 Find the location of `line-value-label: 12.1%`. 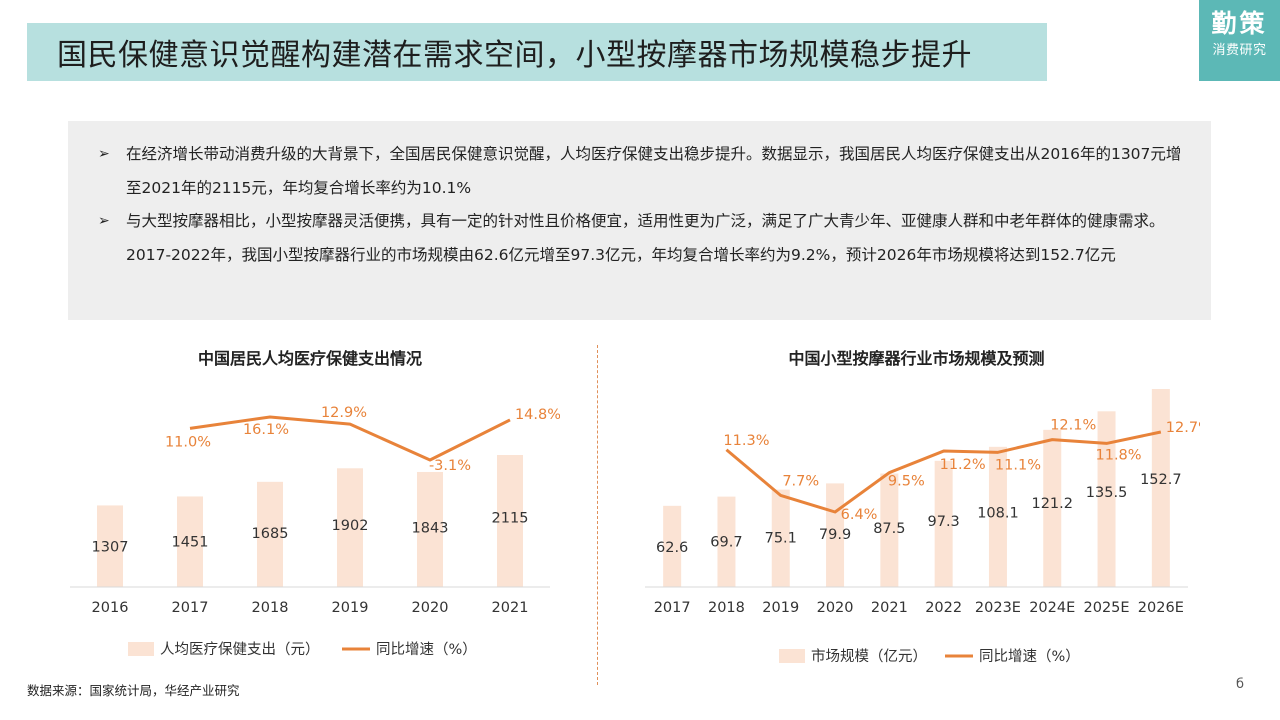

line-value-label: 12.1% is located at coordinates (1073, 426).